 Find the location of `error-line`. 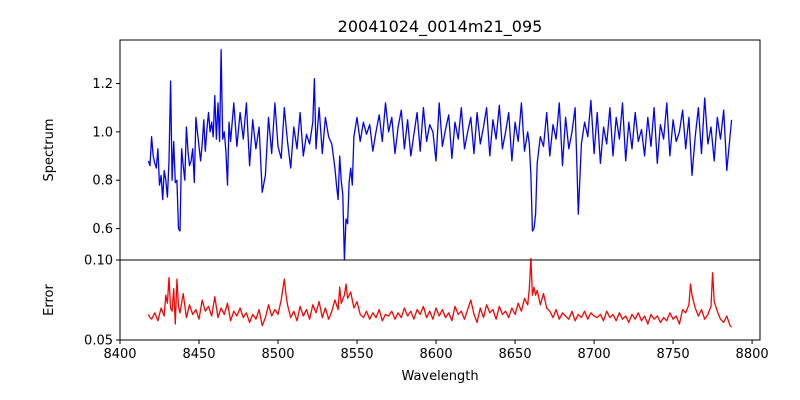

error-line is located at coordinates (440, 292).